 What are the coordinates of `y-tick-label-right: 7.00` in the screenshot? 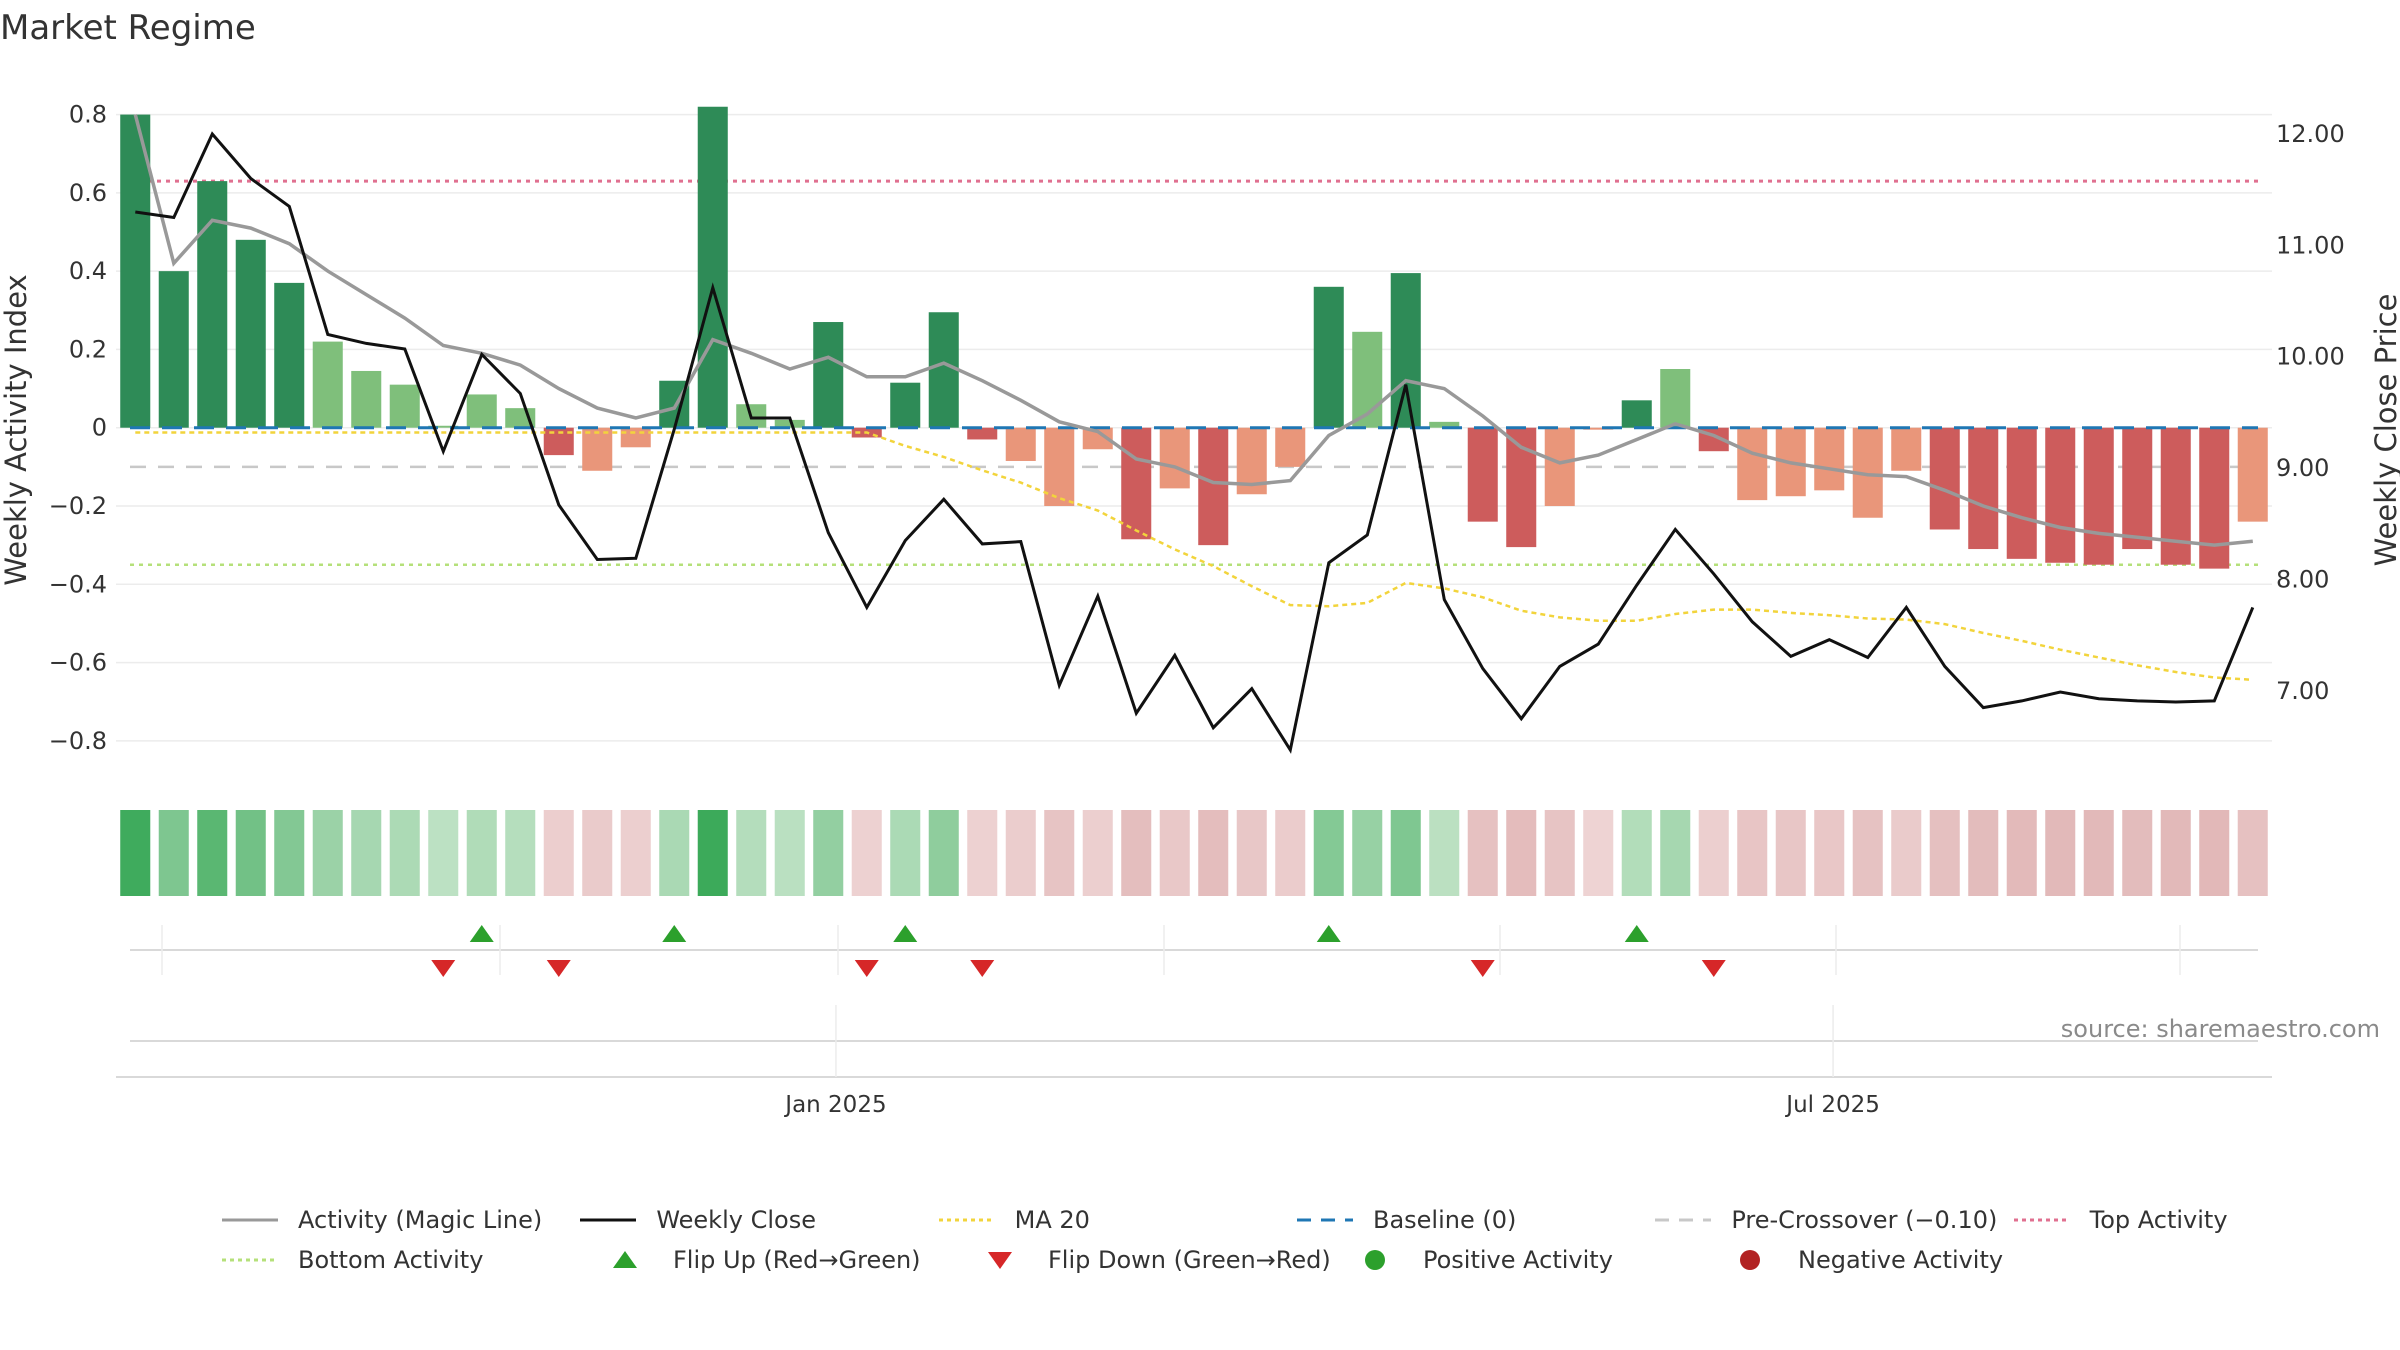 It's located at (2302, 691).